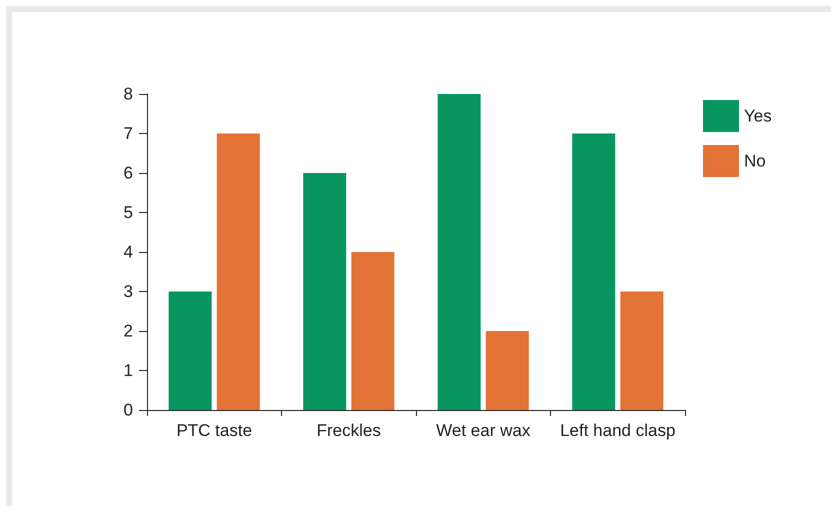 This screenshot has height=506, width=831. I want to click on y-tick-label: 5, so click(128, 212).